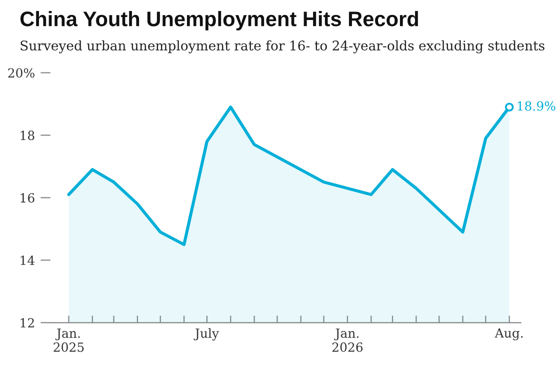 The image size is (560, 373). Describe the element at coordinates (282, 47) in the screenshot. I see `chart-subtitle: Surveyed urban unemployment rate for 16- to 24-year-olds excluding students` at that location.